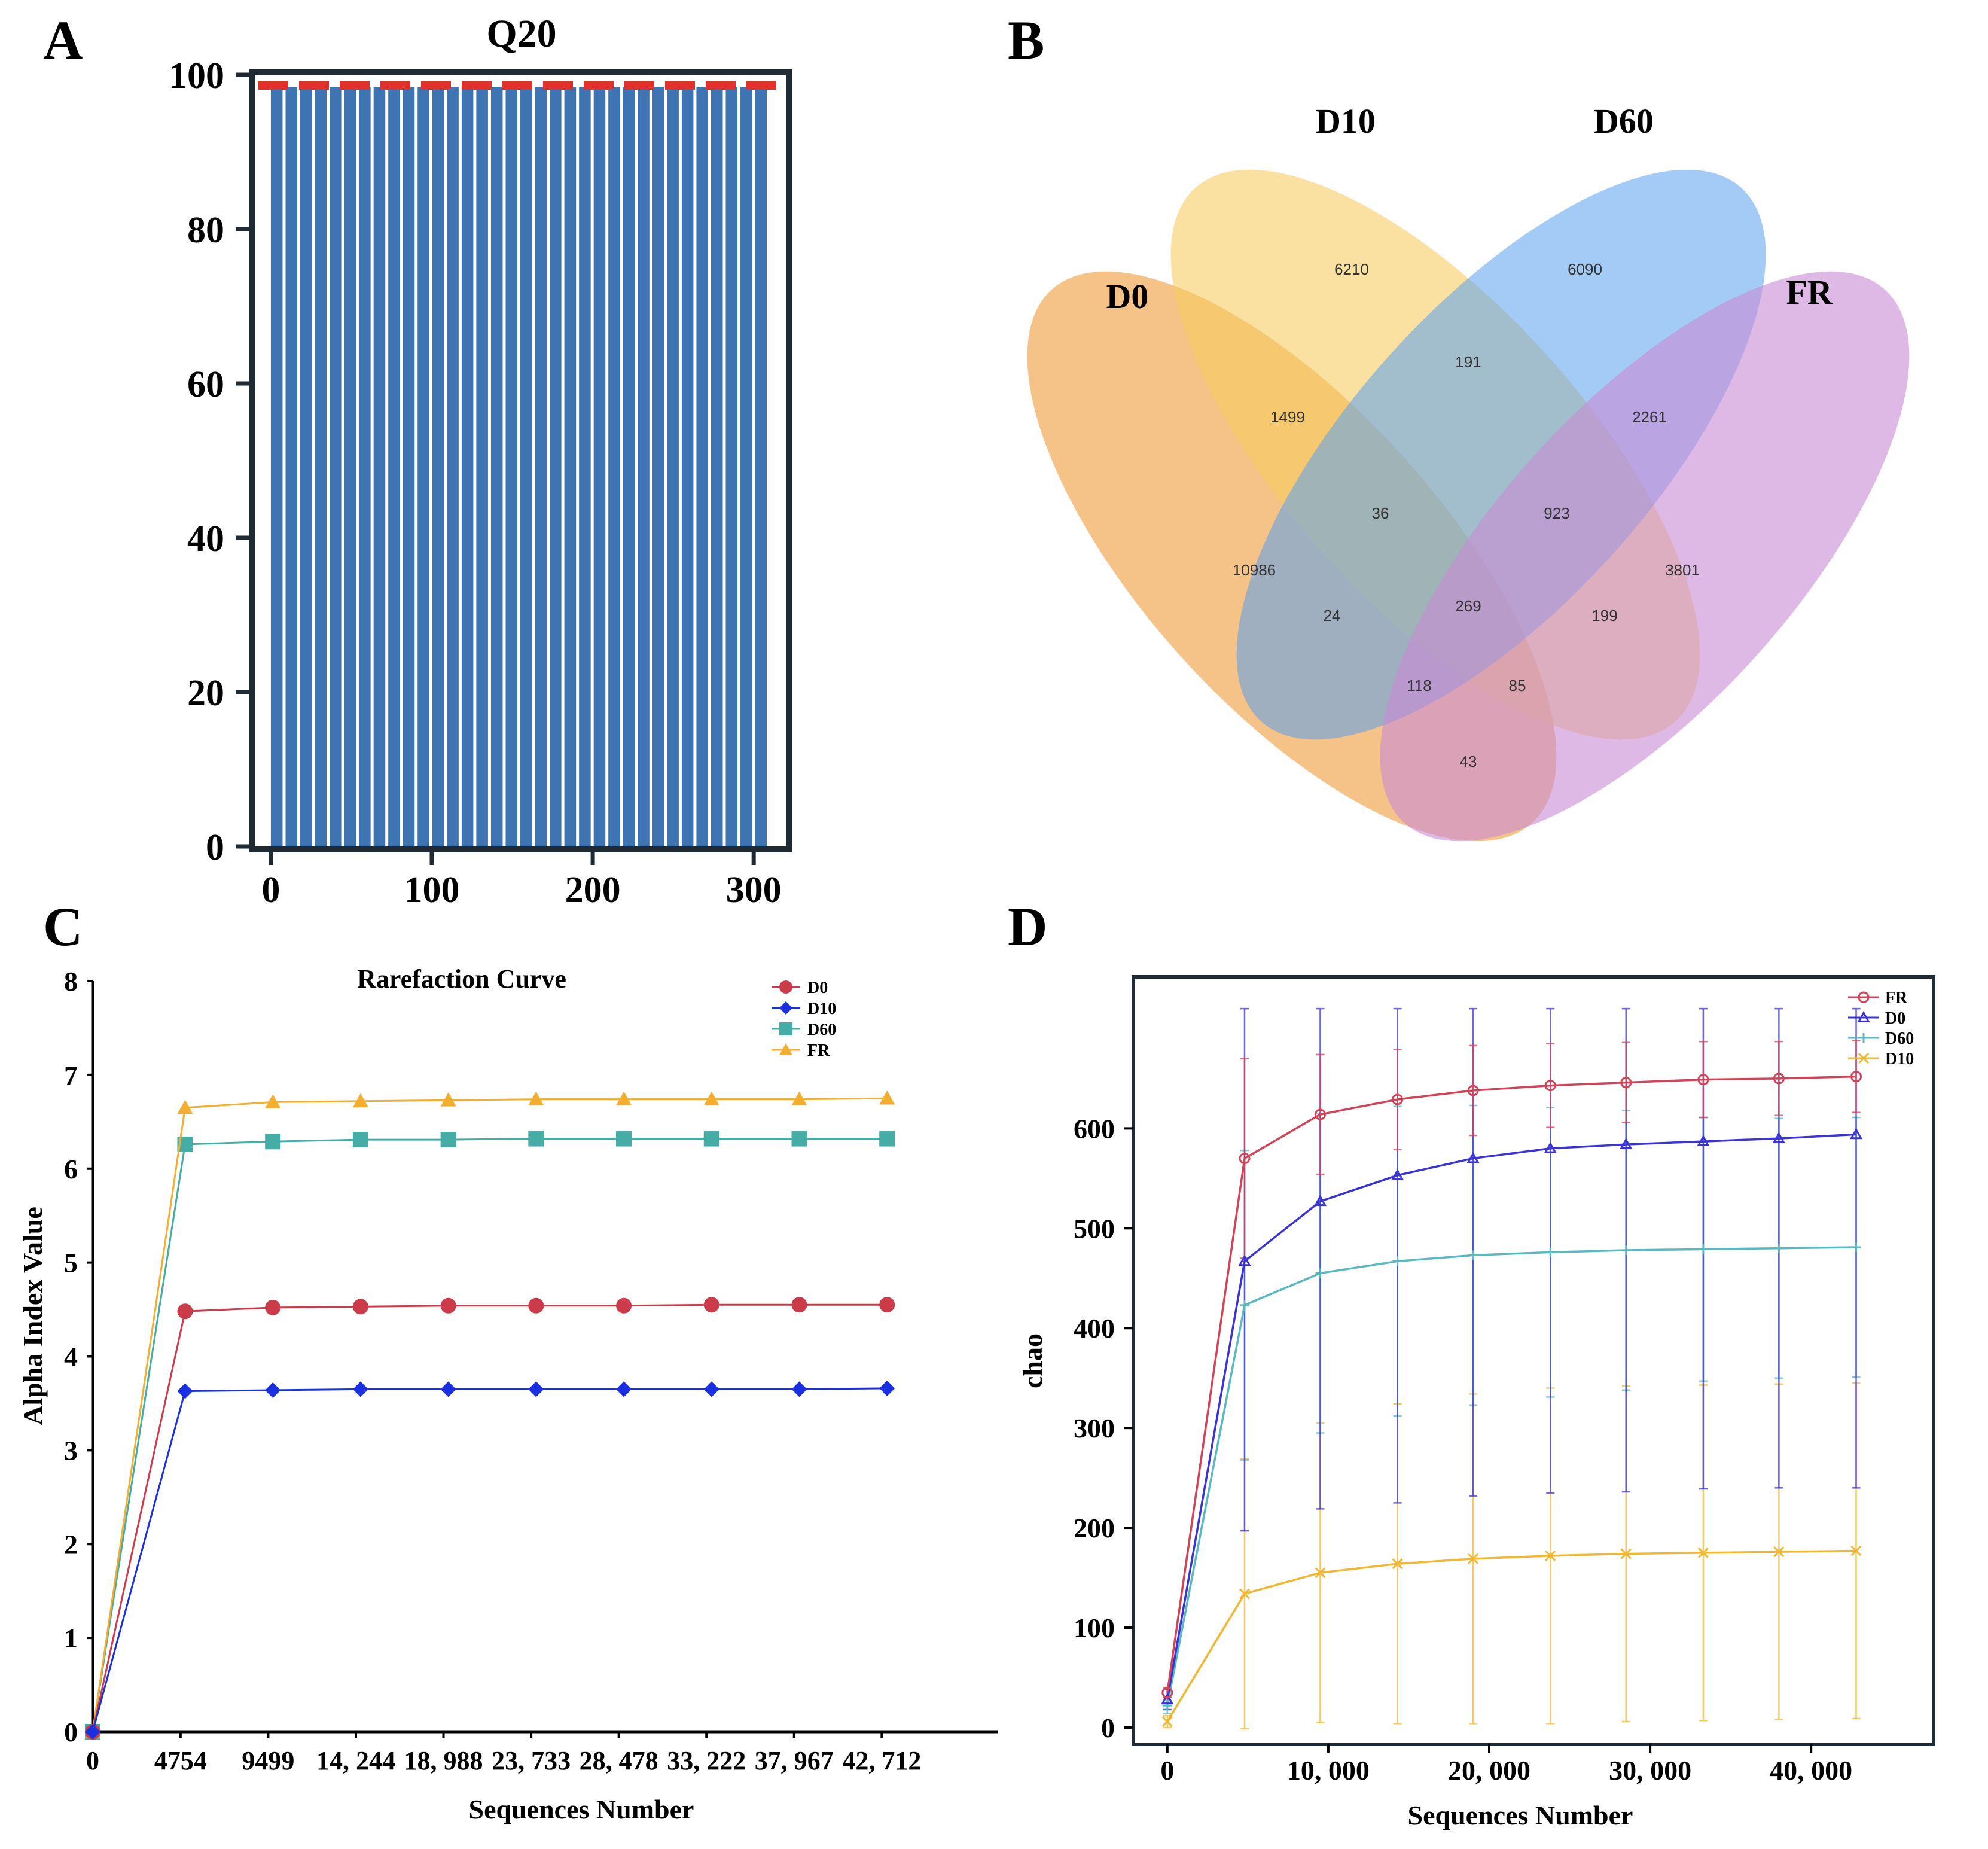 The width and height of the screenshot is (1988, 1849). What do you see at coordinates (804, 1020) in the screenshot?
I see `panel-c-legend: D0 D10 D60 FR` at bounding box center [804, 1020].